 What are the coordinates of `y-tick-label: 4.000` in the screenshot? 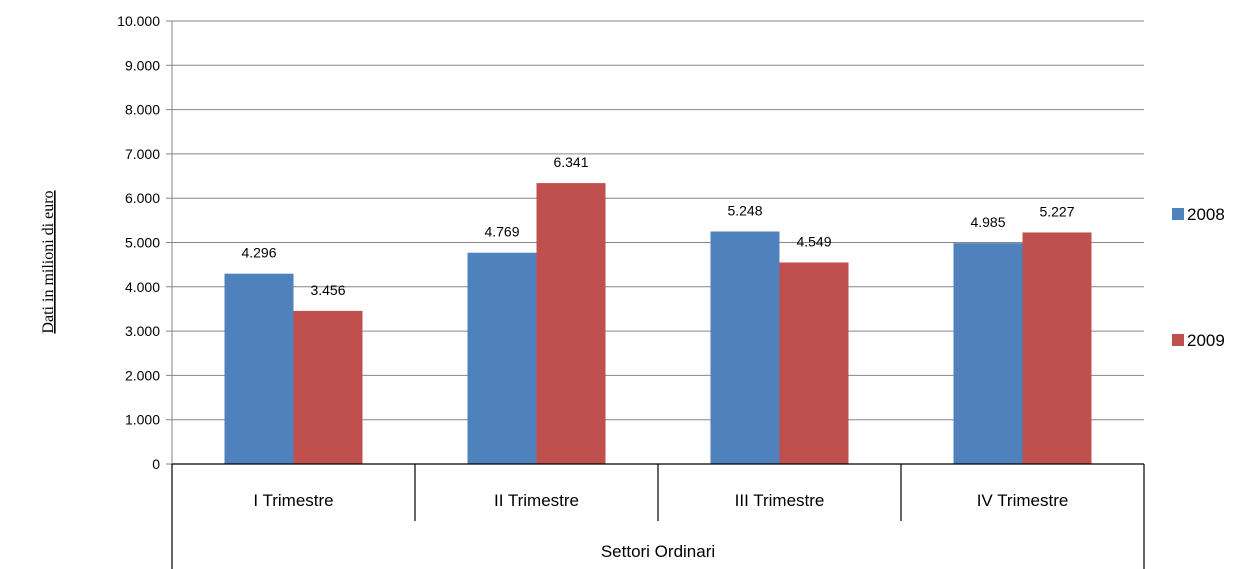 It's located at (142, 287).